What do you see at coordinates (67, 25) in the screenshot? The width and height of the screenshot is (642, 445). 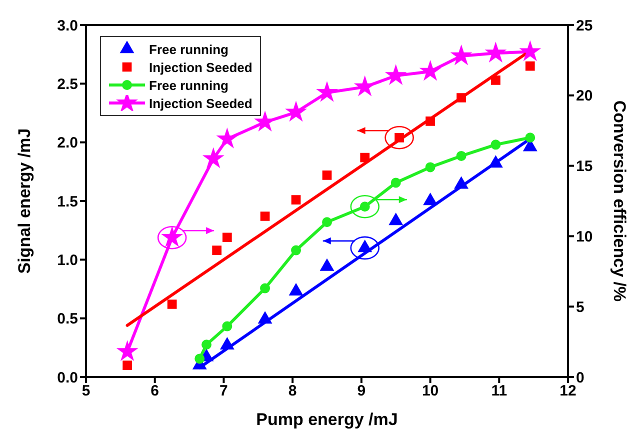 I see `y-tick-label: 3.0` at bounding box center [67, 25].